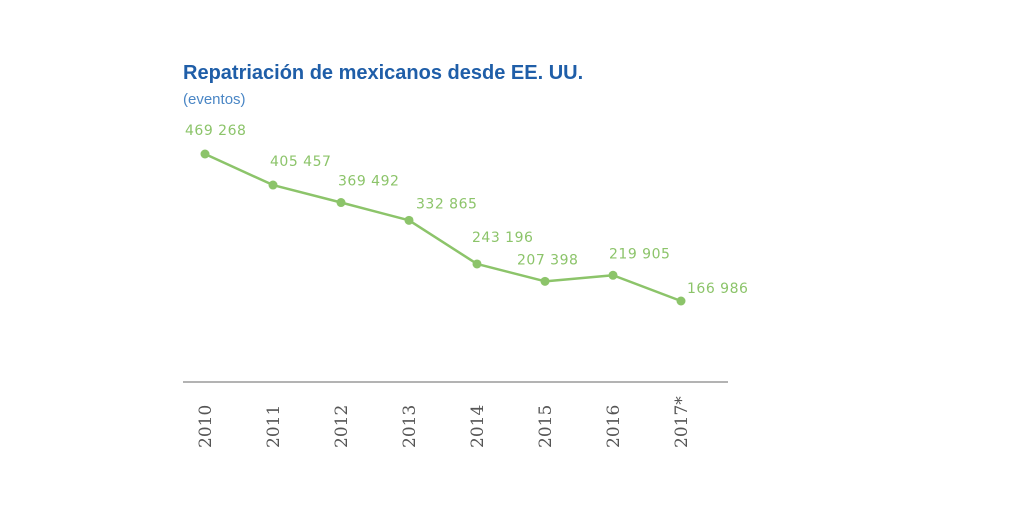 This screenshot has height=516, width=1024. Describe the element at coordinates (682, 422) in the screenshot. I see `x-tick-label-2017: 2017*` at that location.